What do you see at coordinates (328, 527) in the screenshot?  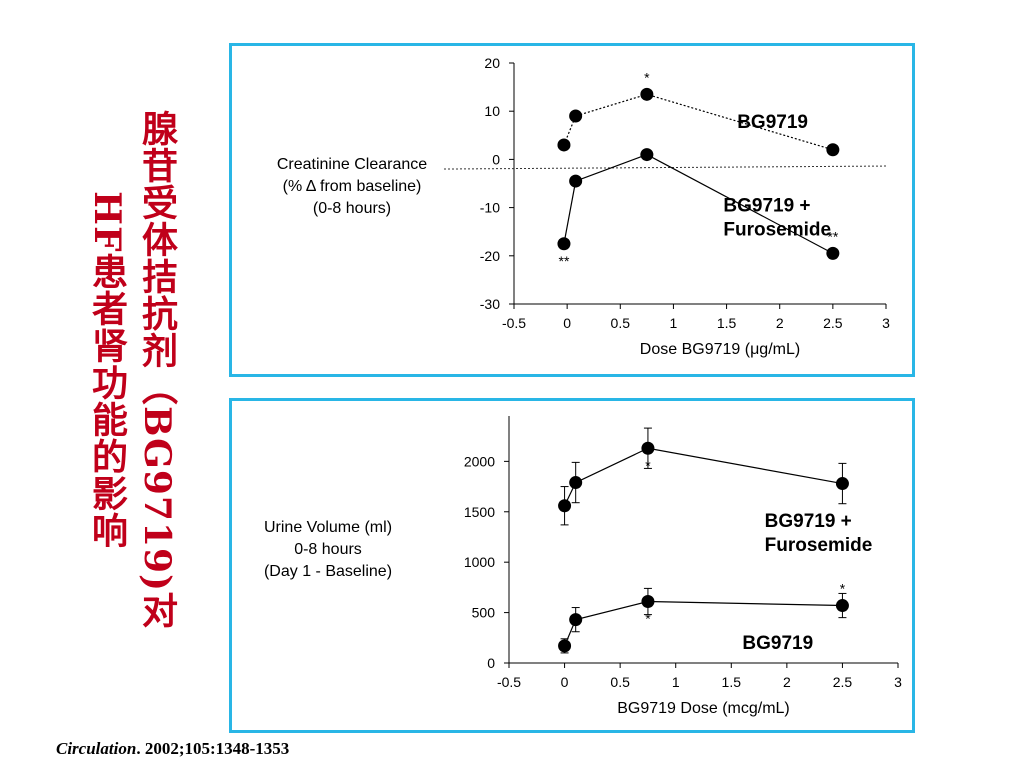 I see `y-axis-label-line: Urine Volume (ml)` at bounding box center [328, 527].